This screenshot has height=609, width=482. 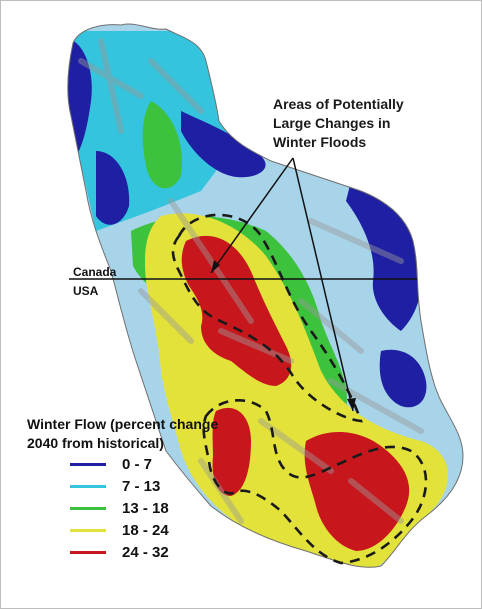 I want to click on canada-label: Canada, so click(x=95, y=272).